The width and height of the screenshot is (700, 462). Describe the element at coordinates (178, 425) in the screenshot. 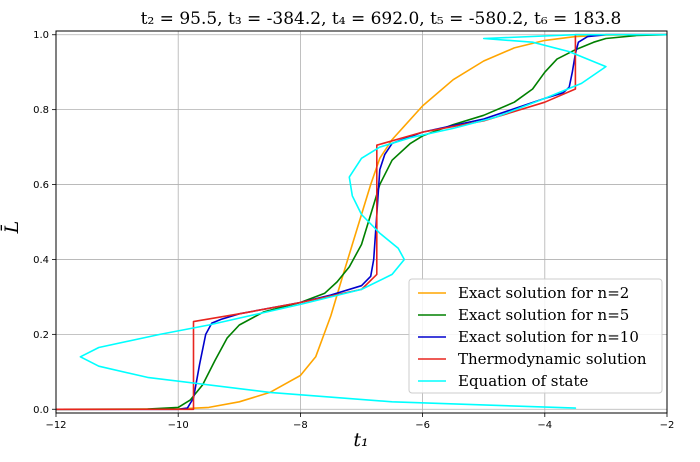

I see `x-tick-label: −10` at that location.